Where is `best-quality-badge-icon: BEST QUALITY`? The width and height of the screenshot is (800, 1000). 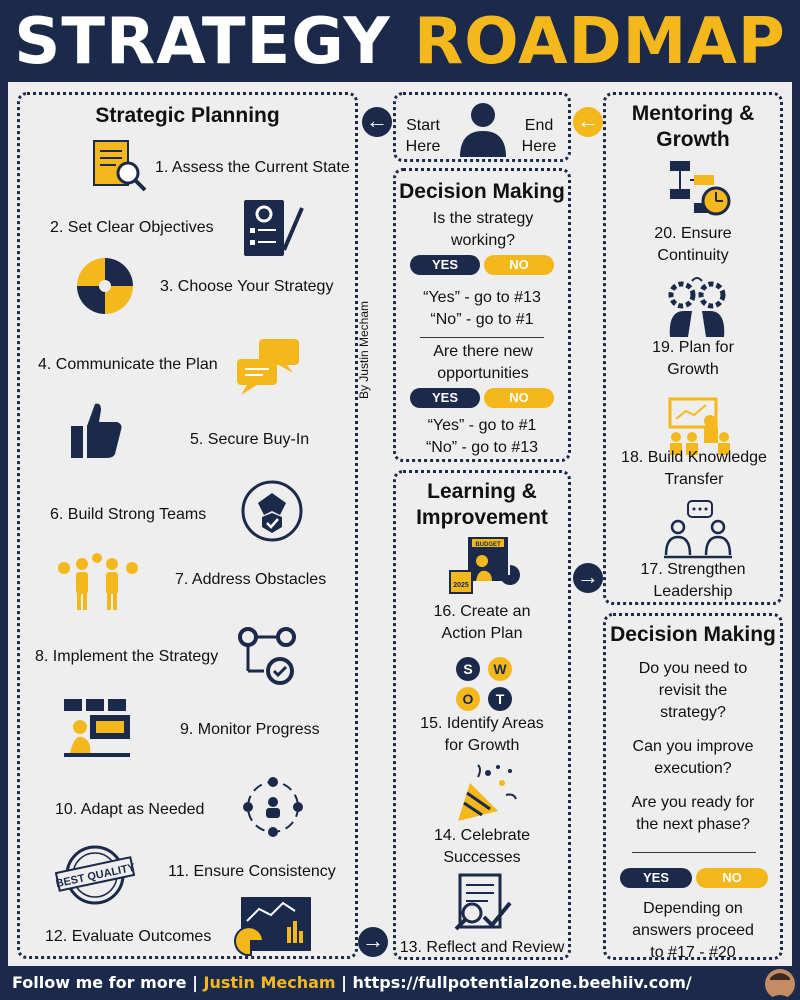
best-quality-badge-icon: BEST QUALITY is located at coordinates (95, 875).